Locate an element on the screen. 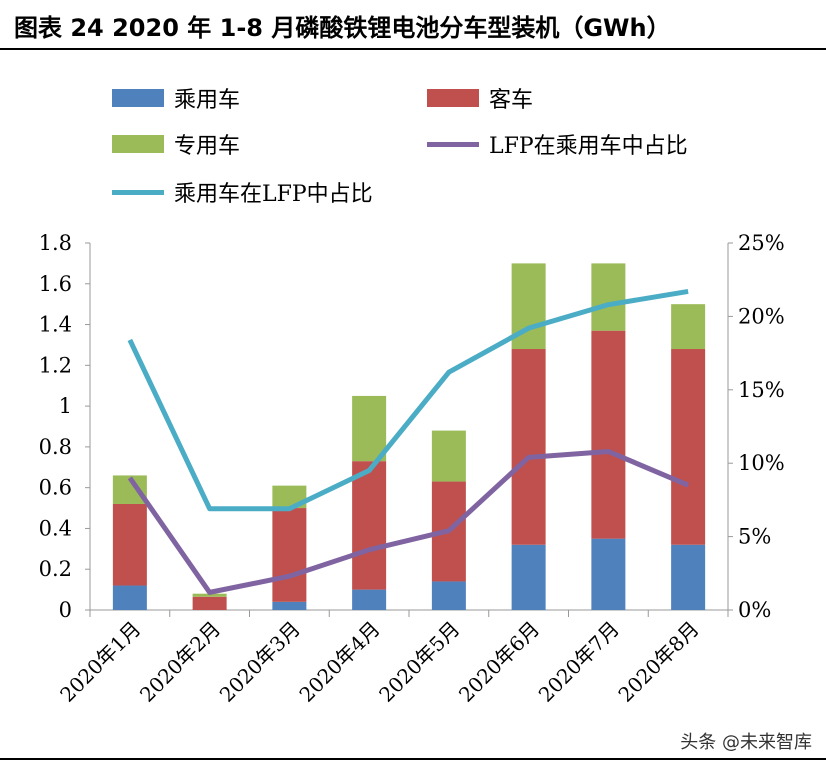  legend-label: 专用车 is located at coordinates (207, 146).